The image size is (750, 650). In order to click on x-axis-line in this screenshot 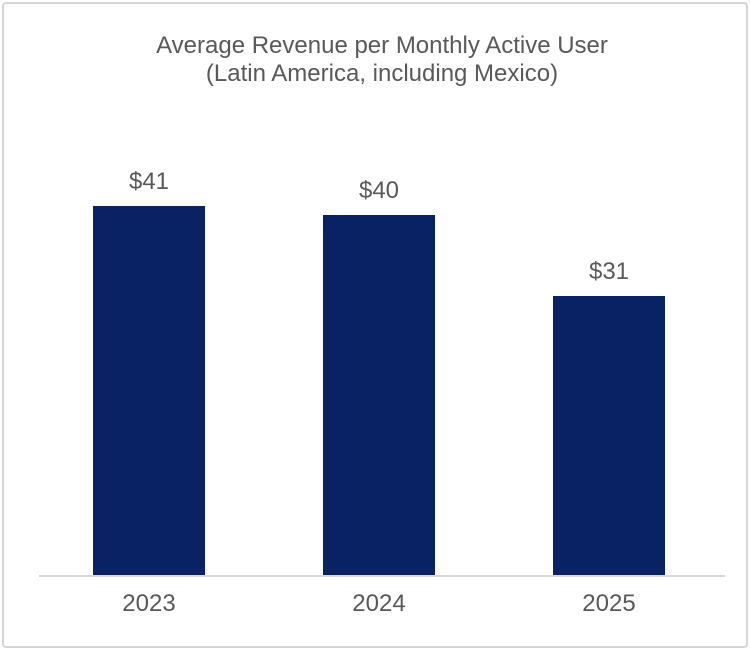, I will do `click(382, 576)`.